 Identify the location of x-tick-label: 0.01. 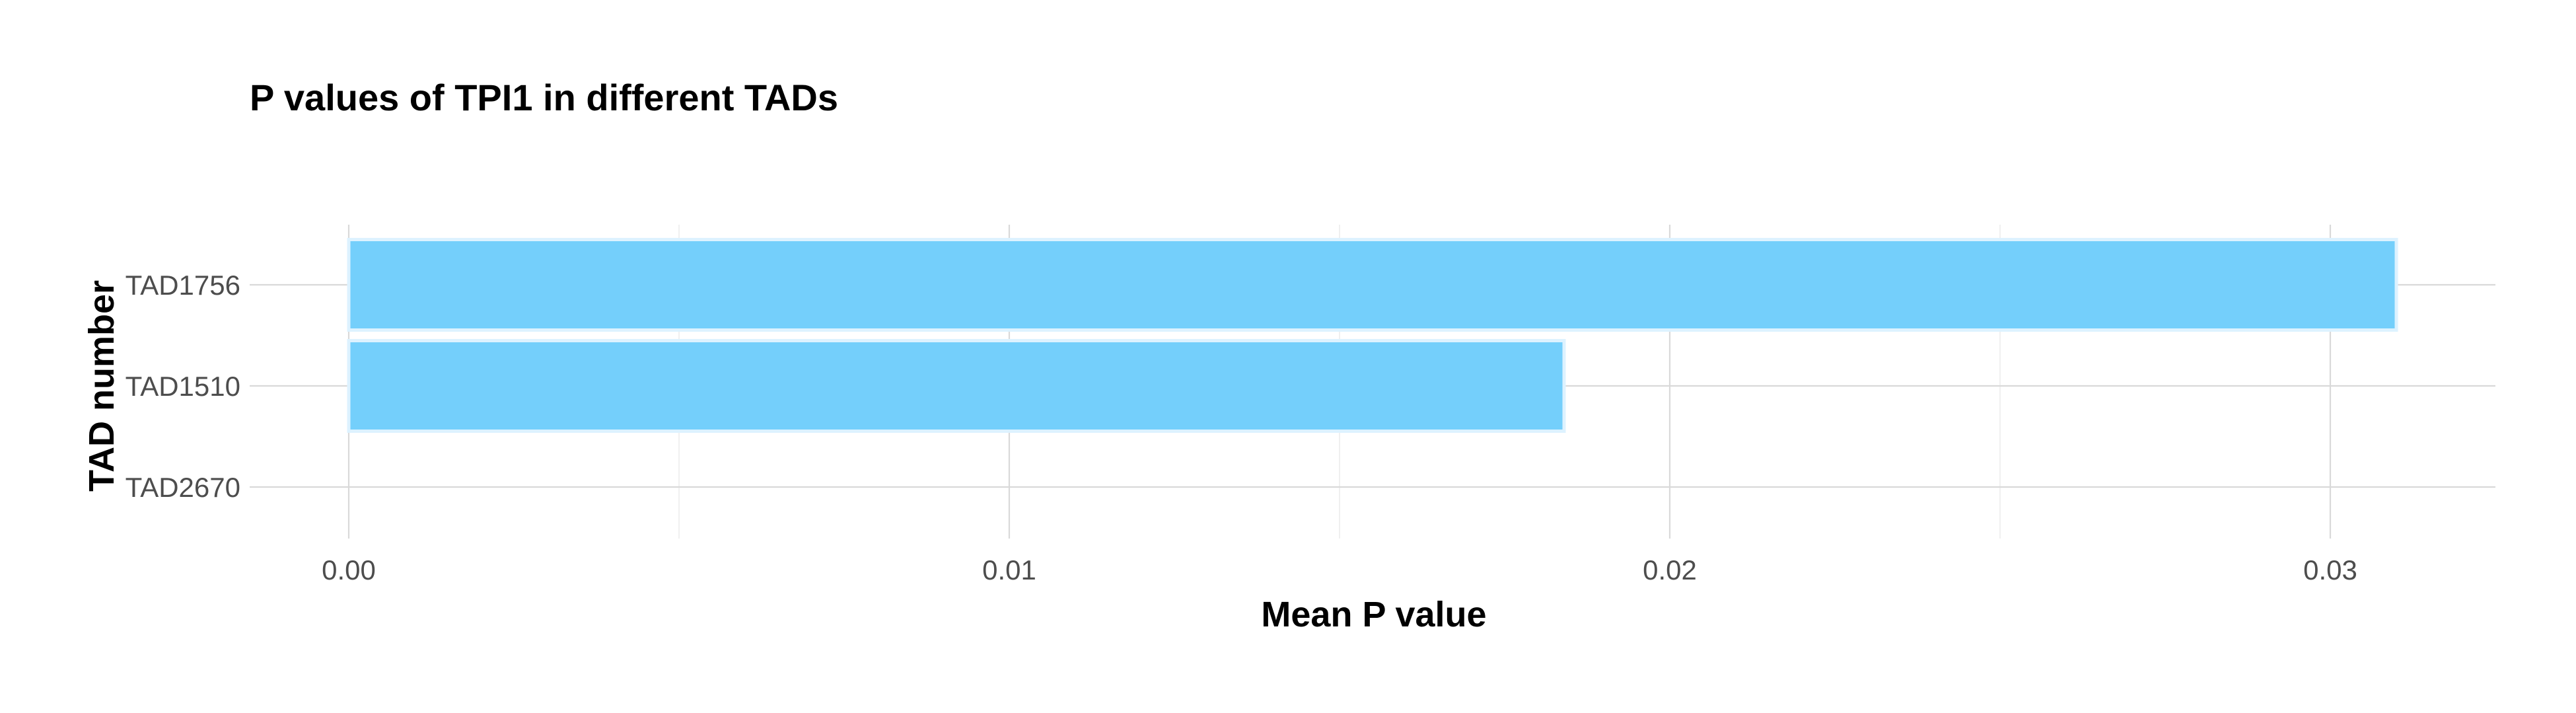
(1009, 569).